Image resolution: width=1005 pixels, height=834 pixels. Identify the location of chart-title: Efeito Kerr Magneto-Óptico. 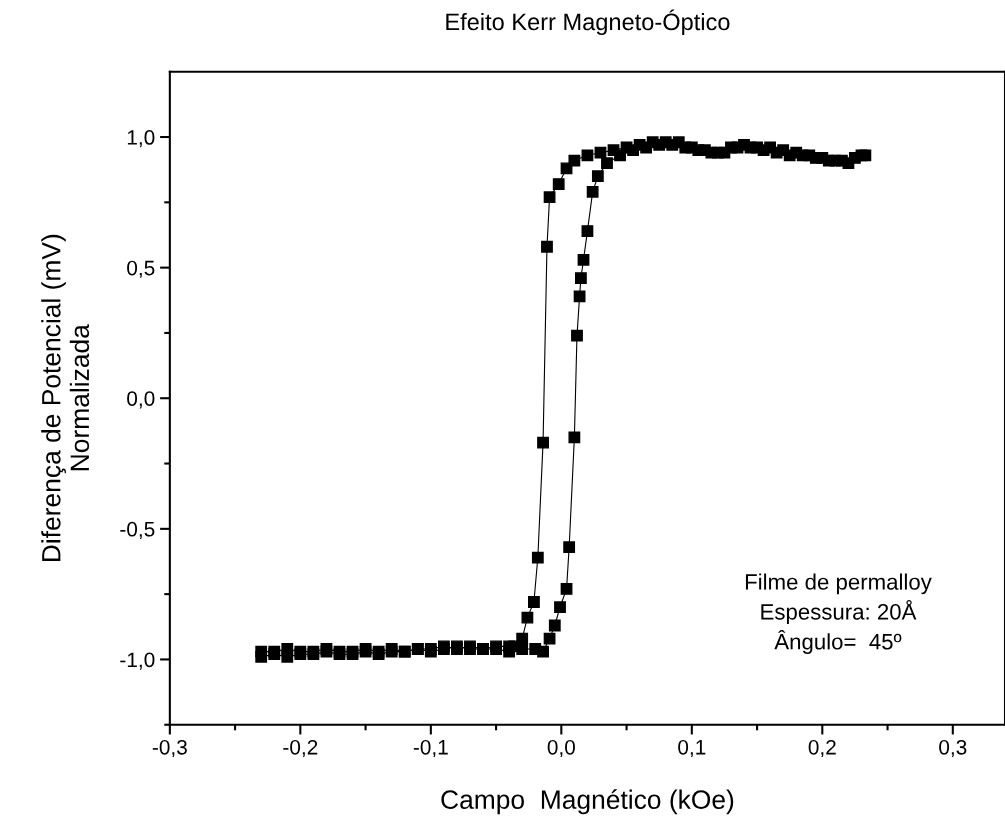
(588, 22).